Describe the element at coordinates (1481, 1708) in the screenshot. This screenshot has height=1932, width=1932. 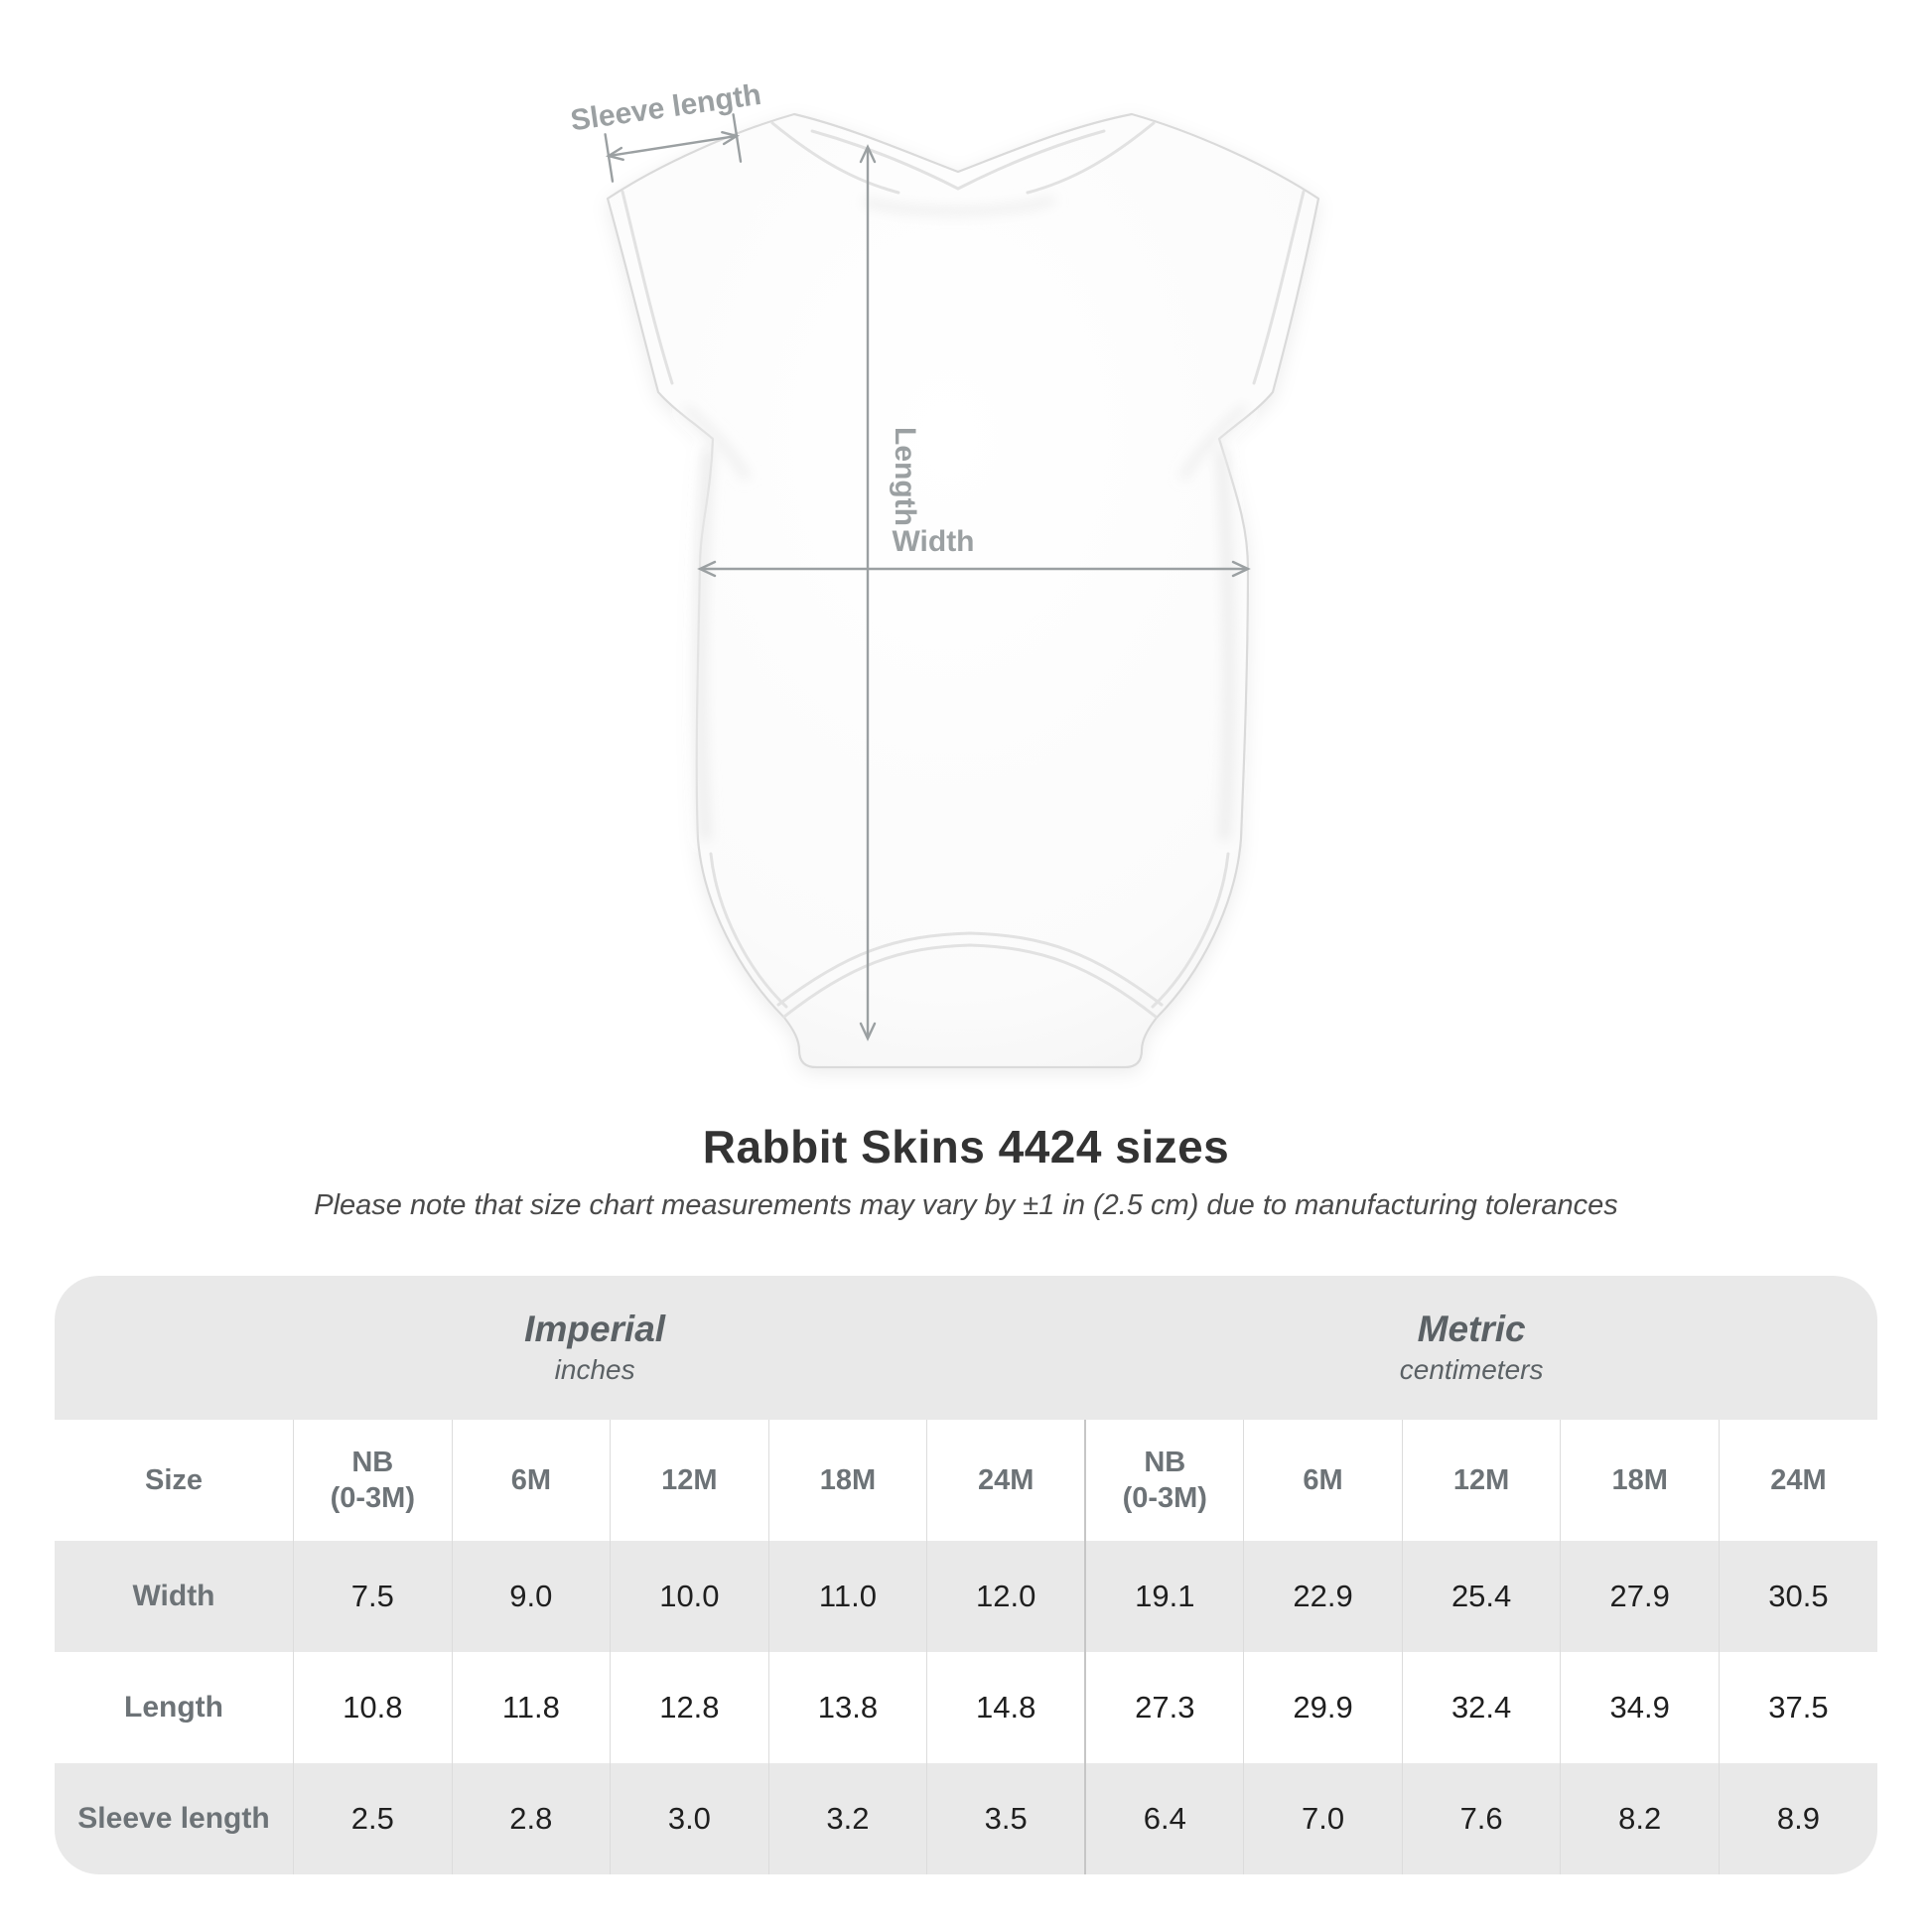
I see `value-cell: 32.4` at that location.